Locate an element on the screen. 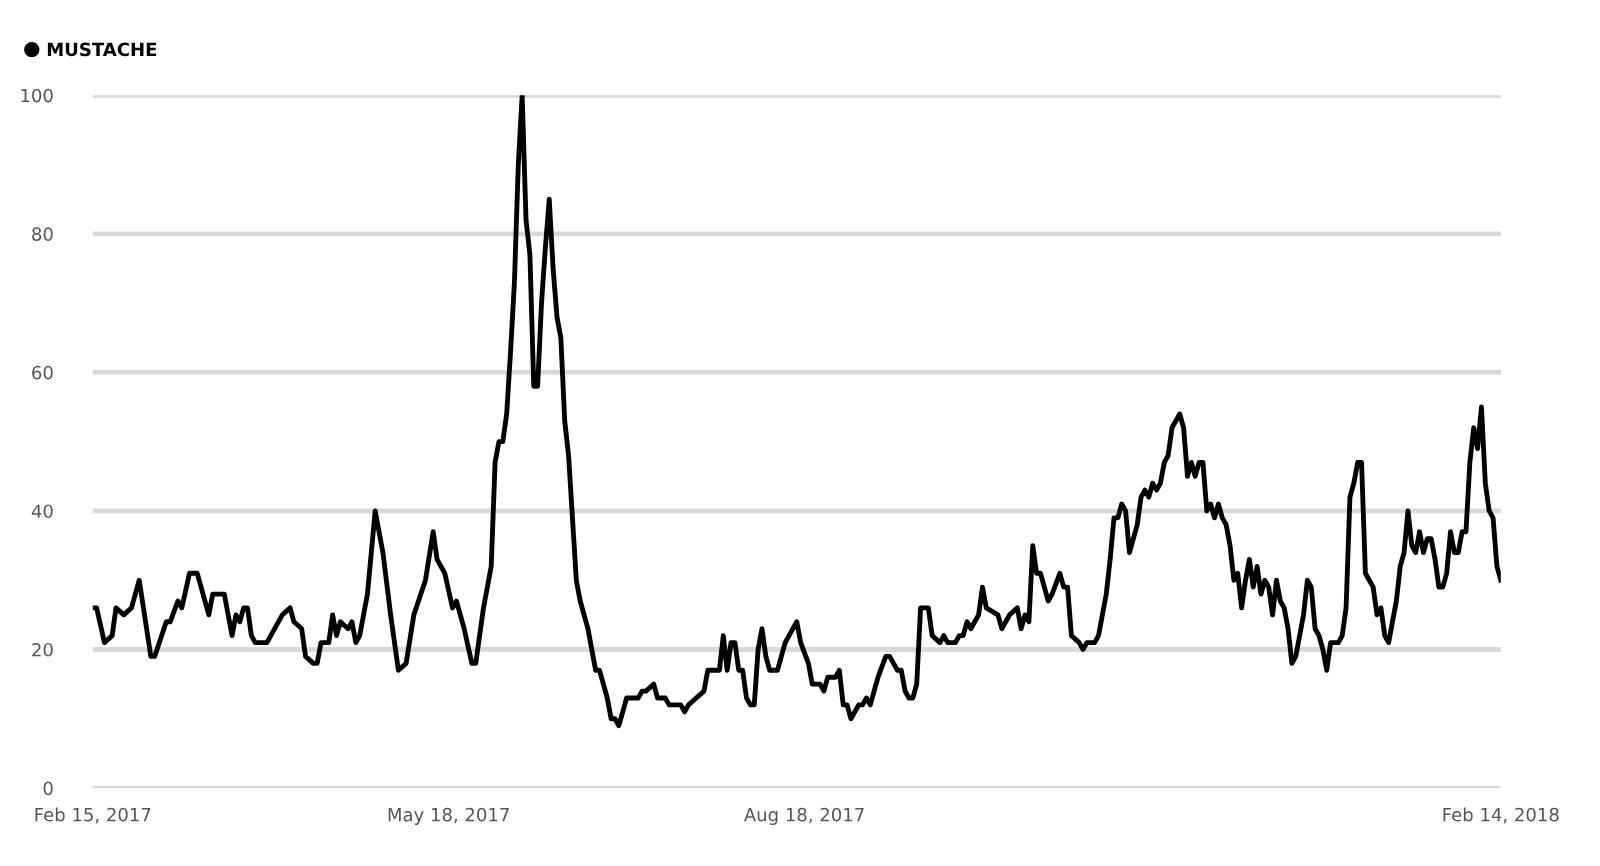 Image resolution: width=1600 pixels, height=866 pixels. x-tick-label: Feb 15, 2017 is located at coordinates (93, 815).